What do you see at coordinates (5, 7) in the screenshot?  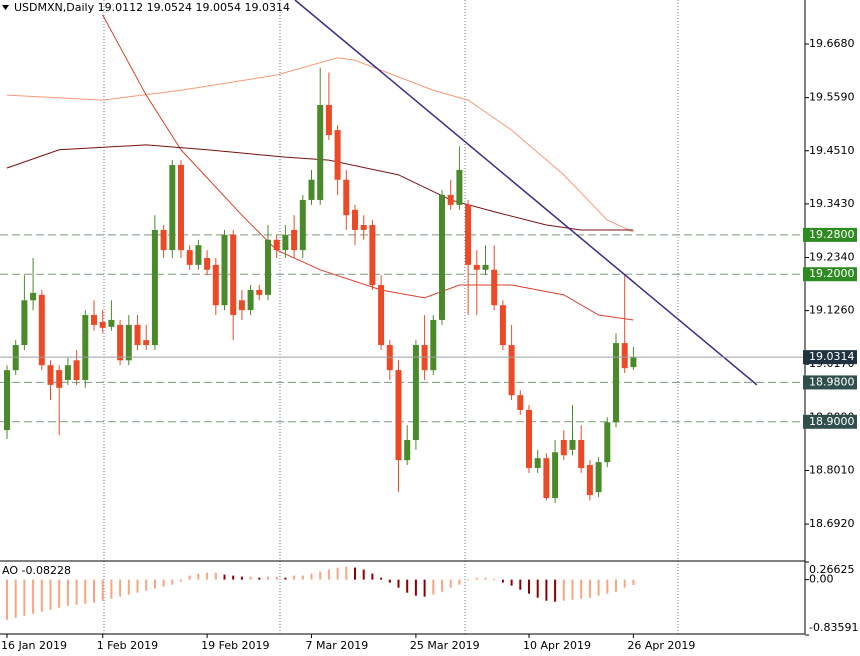 I see `menu-icon` at bounding box center [5, 7].